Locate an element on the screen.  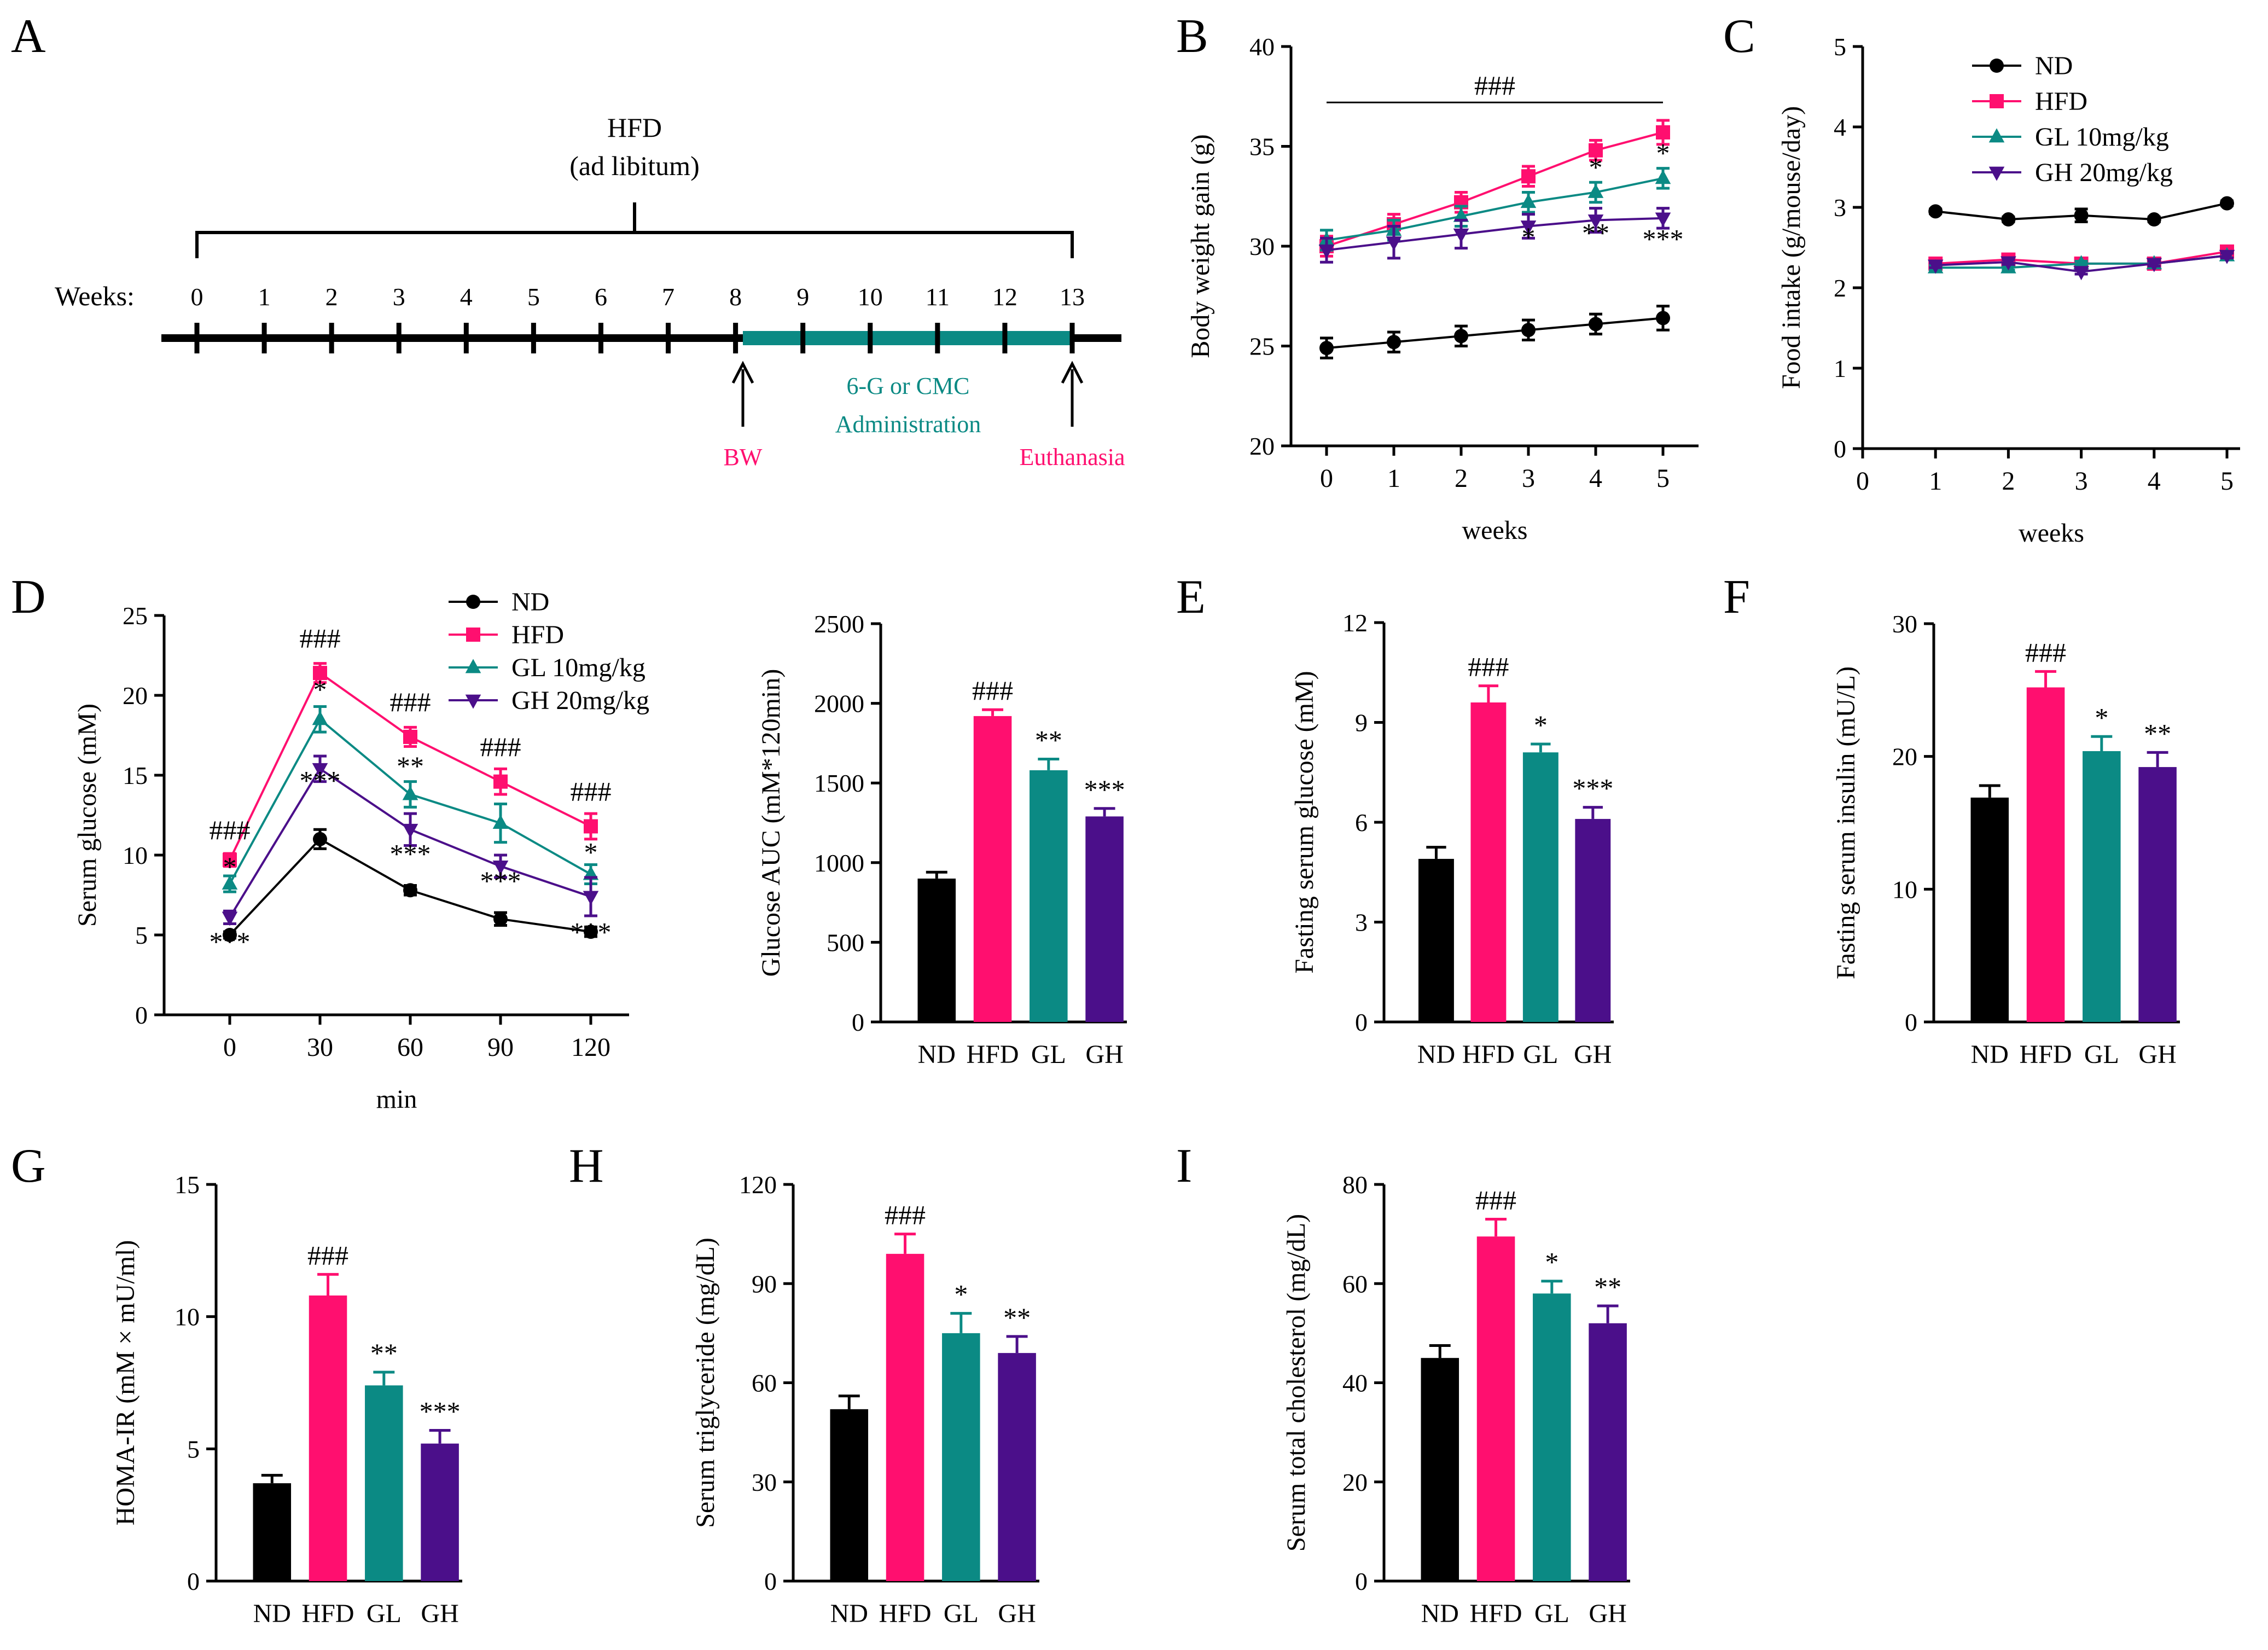
x-tick-label: 1 is located at coordinates (1935, 482).